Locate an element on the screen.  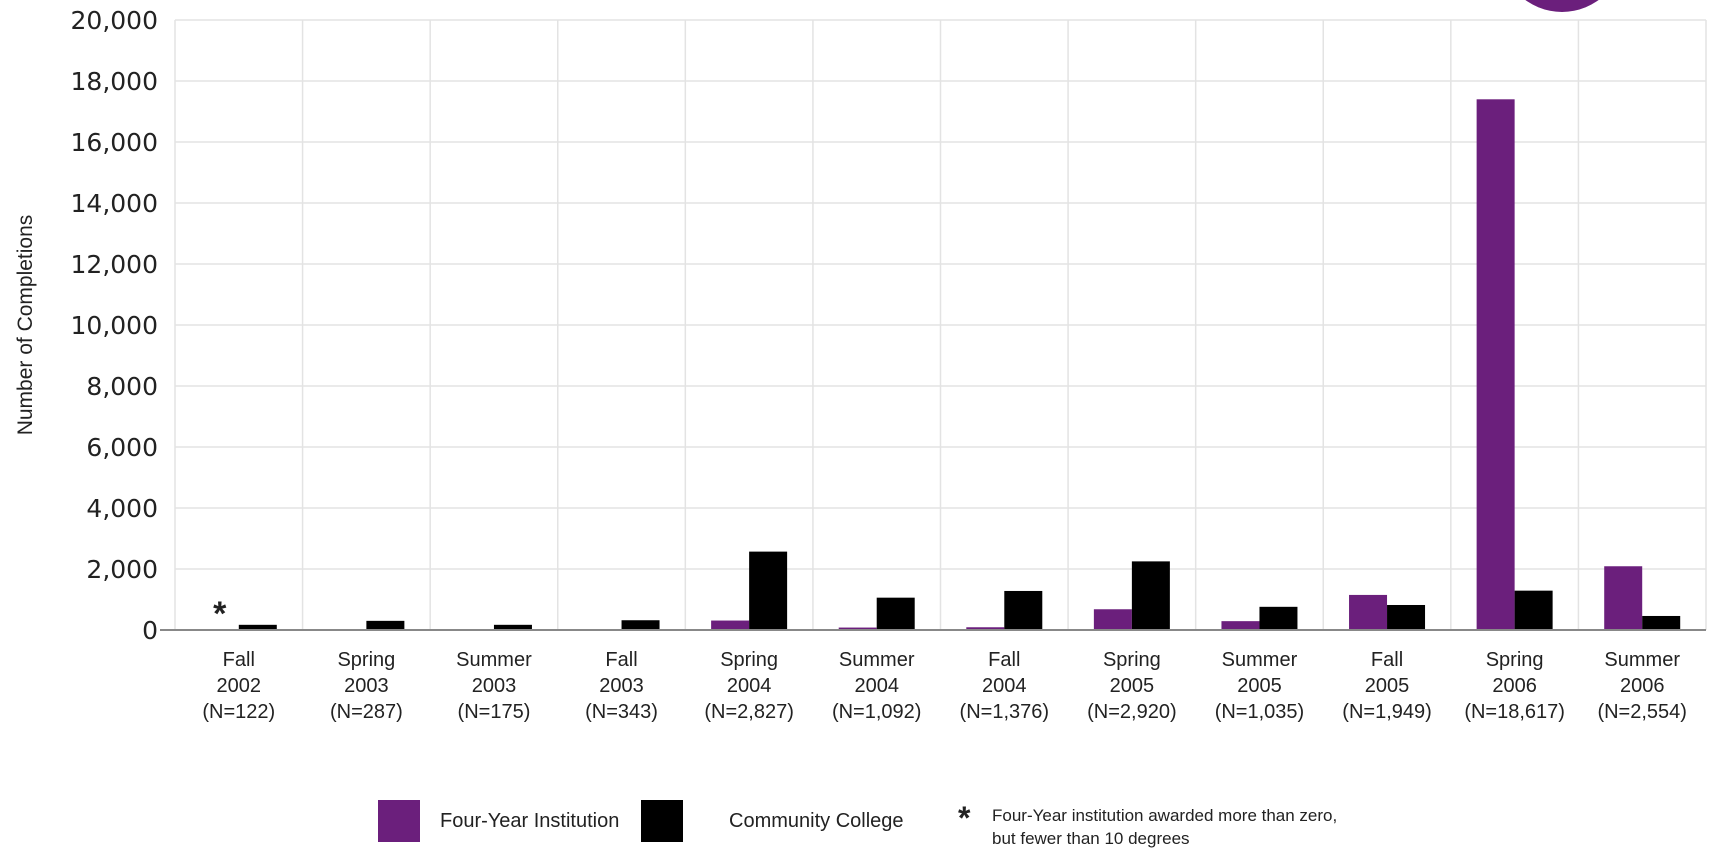
x-tick-label: (N=122) is located at coordinates (238, 712).